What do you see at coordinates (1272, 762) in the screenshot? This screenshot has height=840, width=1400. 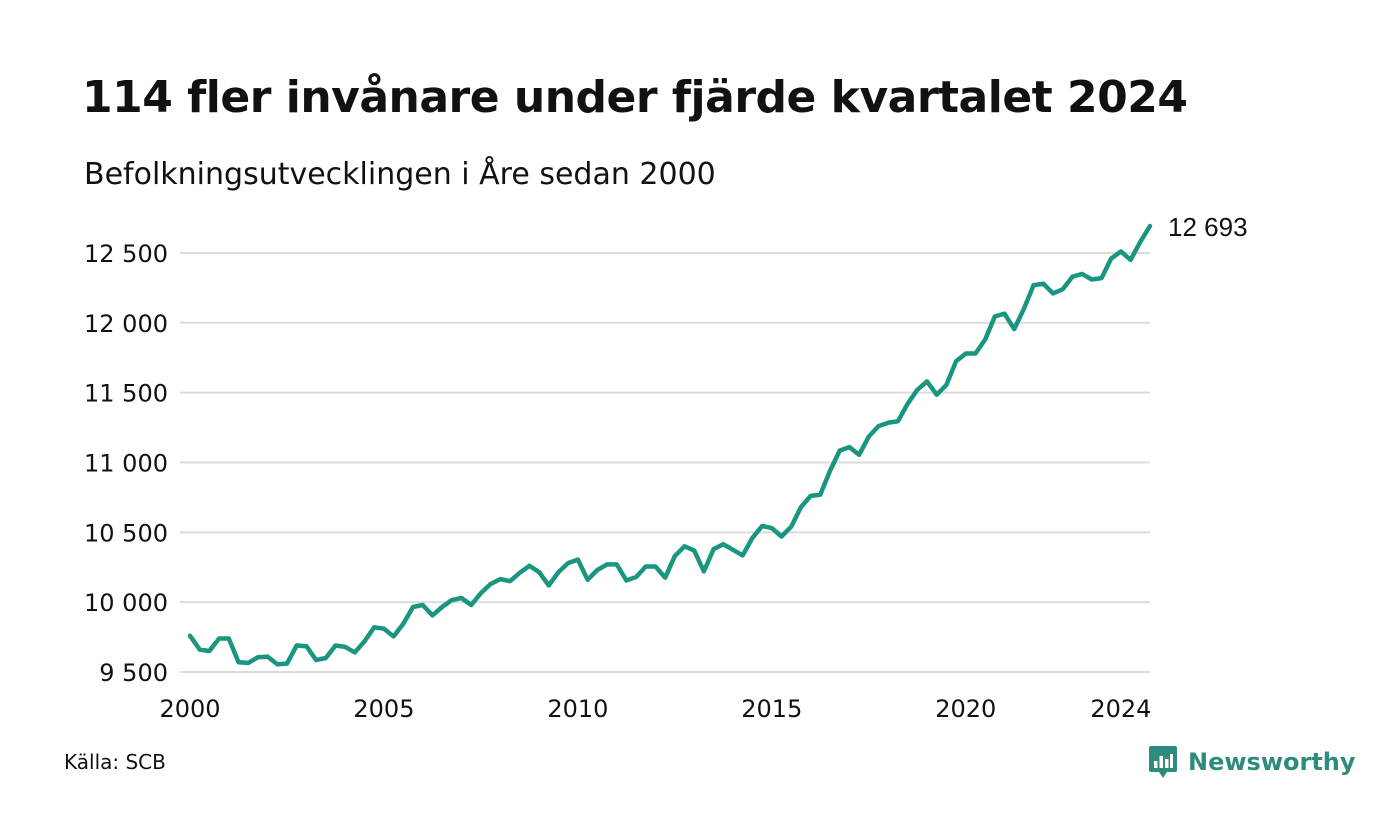 I see `brand-name: Newsworthy` at bounding box center [1272, 762].